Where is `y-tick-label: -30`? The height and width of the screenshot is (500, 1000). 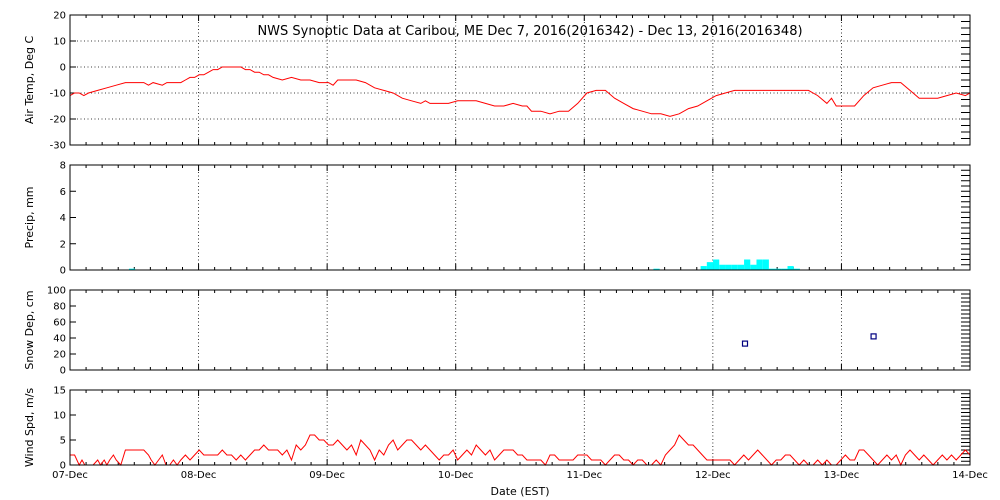
y-tick-label: -30 is located at coordinates (58, 146).